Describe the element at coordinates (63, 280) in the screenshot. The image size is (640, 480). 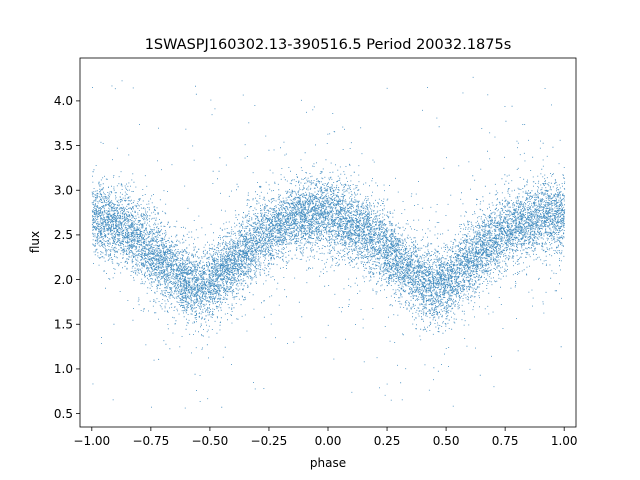
I see `y-tick-label: 2.0` at that location.